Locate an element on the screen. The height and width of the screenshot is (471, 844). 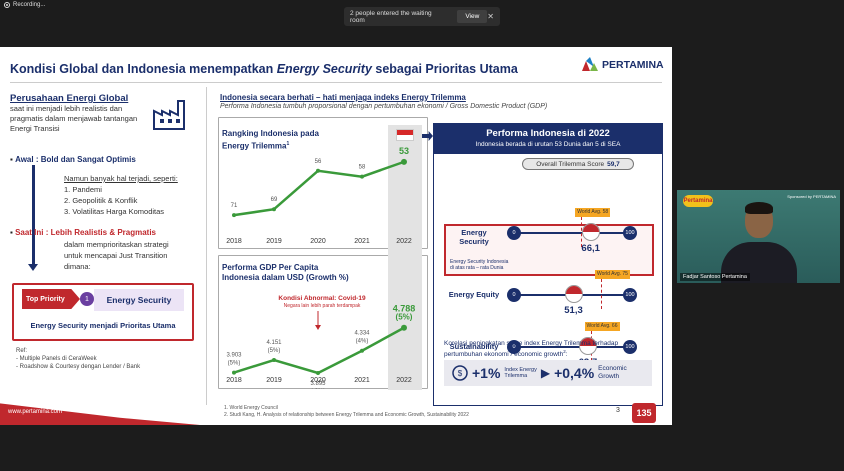
top-priority-label: Top Priority is located at coordinates (51, 299).